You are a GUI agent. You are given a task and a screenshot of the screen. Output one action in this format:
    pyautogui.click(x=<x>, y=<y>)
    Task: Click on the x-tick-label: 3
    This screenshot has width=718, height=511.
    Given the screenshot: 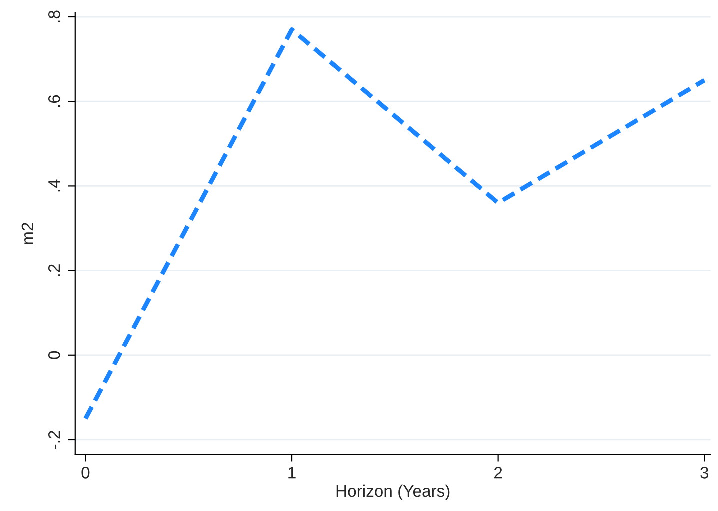 What is the action you would take?
    pyautogui.click(x=704, y=473)
    